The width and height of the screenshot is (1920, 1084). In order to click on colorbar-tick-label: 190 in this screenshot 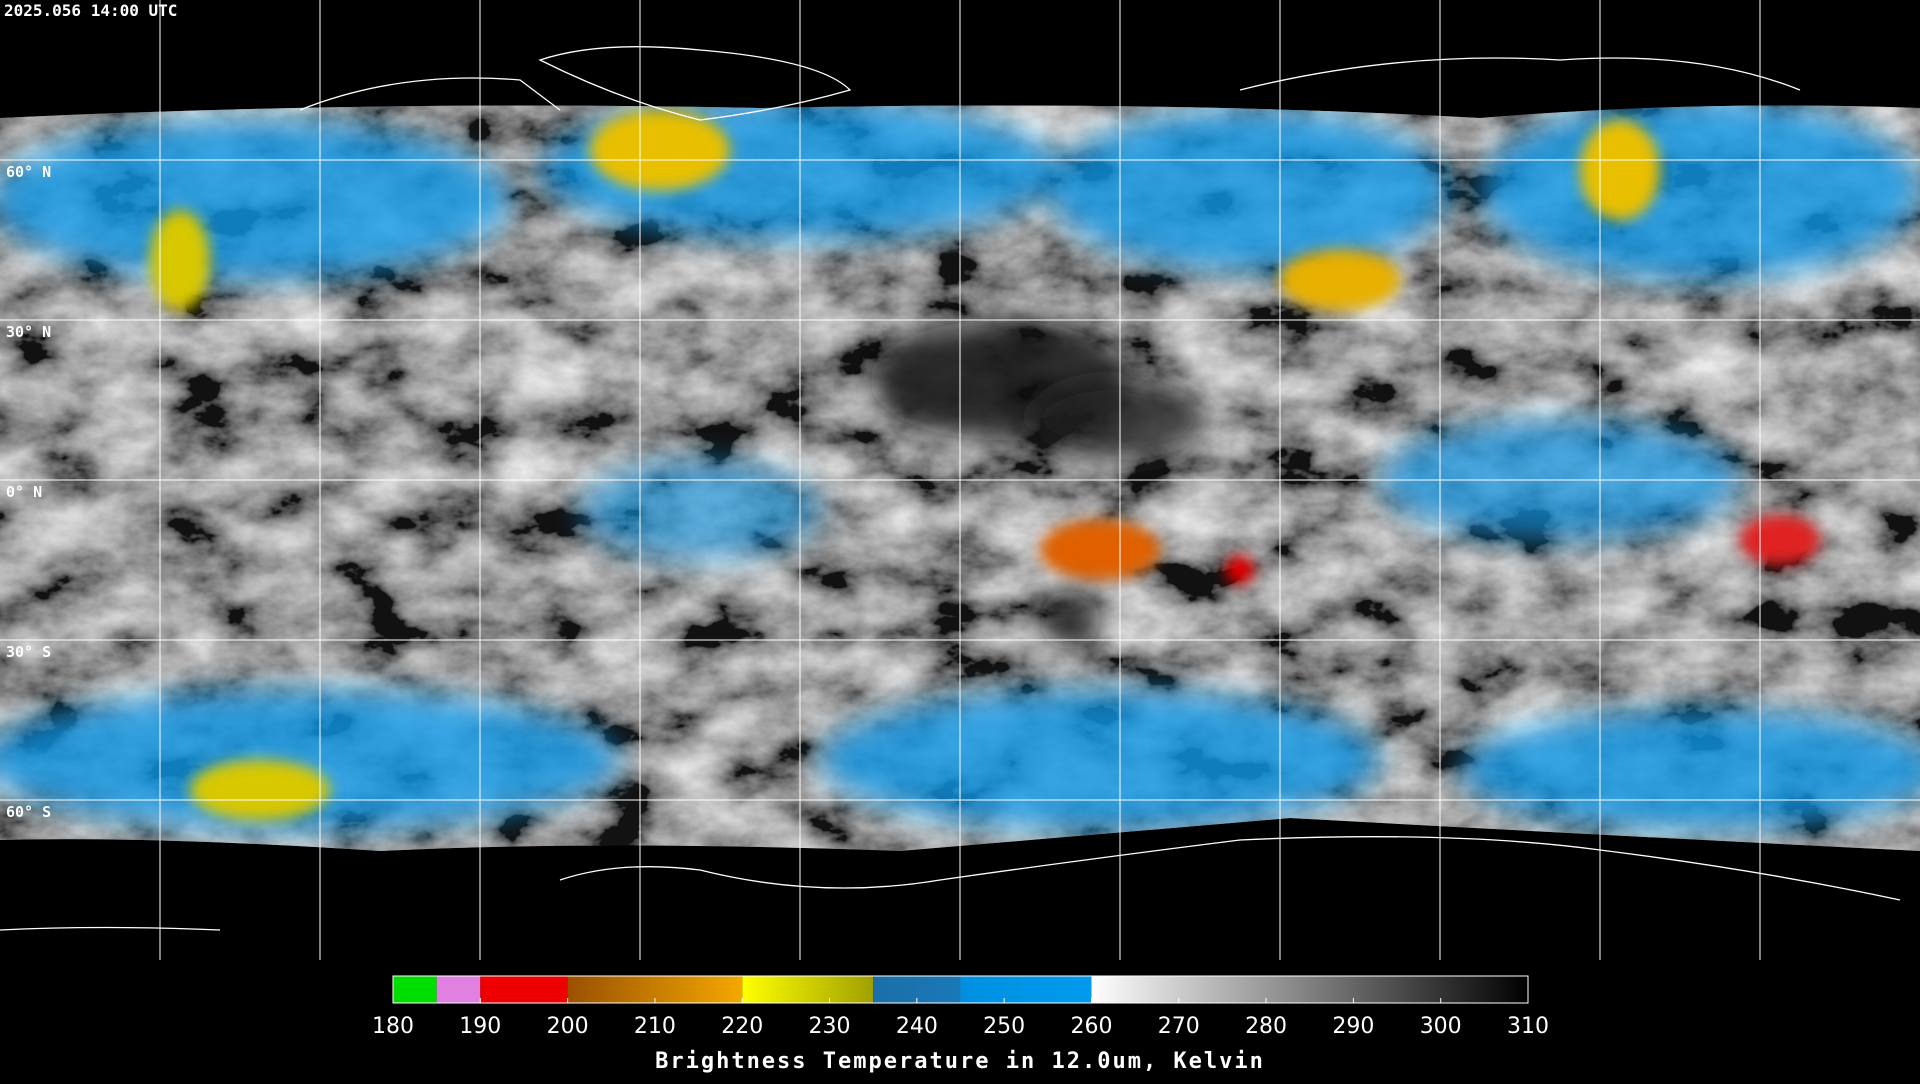, I will do `click(480, 1026)`.